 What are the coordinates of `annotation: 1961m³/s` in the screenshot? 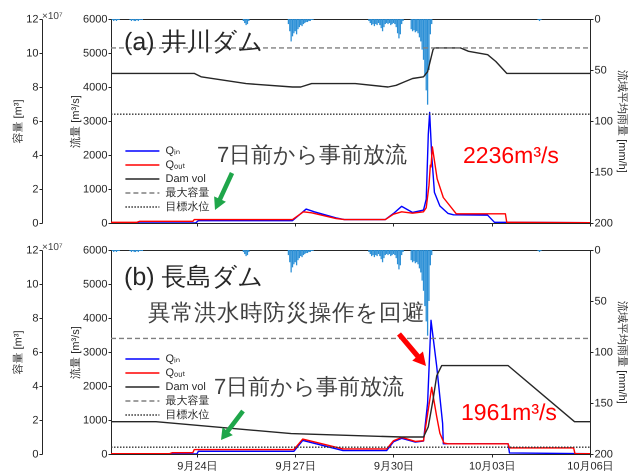 It's located at (509, 412).